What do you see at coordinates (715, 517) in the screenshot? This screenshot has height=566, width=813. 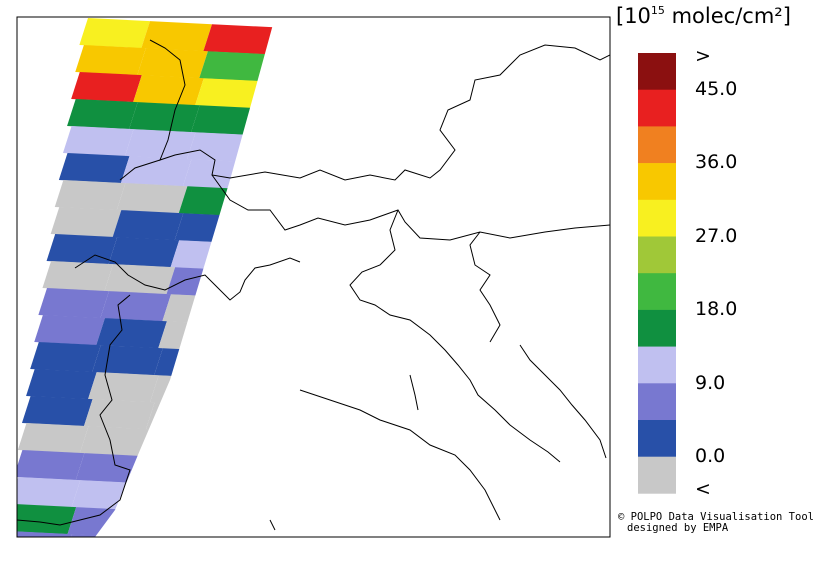 I see `credit-line-1: © POLPO Data Visualisation Tool` at bounding box center [715, 517].